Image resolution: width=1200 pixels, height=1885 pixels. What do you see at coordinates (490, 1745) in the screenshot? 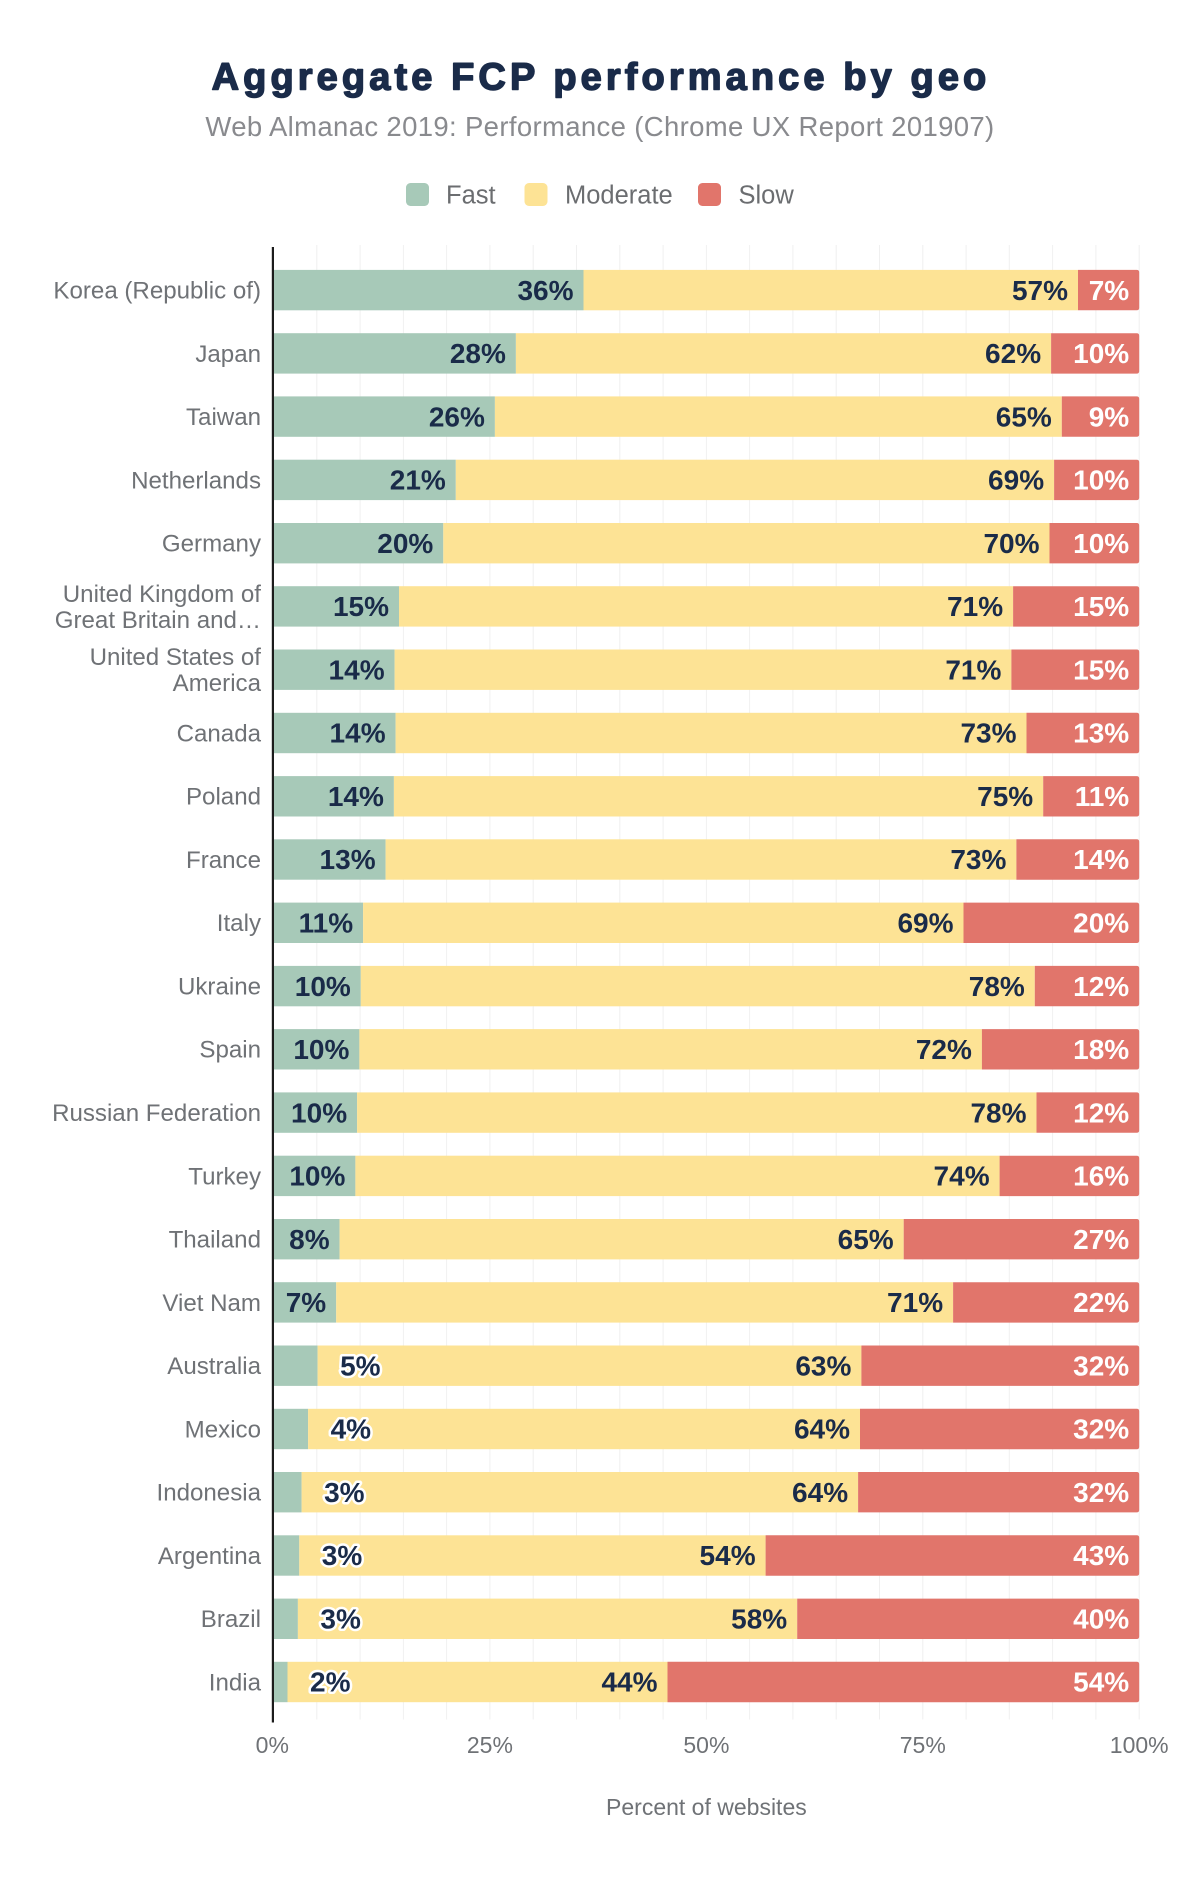
I see `svg-text: 25%` at bounding box center [490, 1745].